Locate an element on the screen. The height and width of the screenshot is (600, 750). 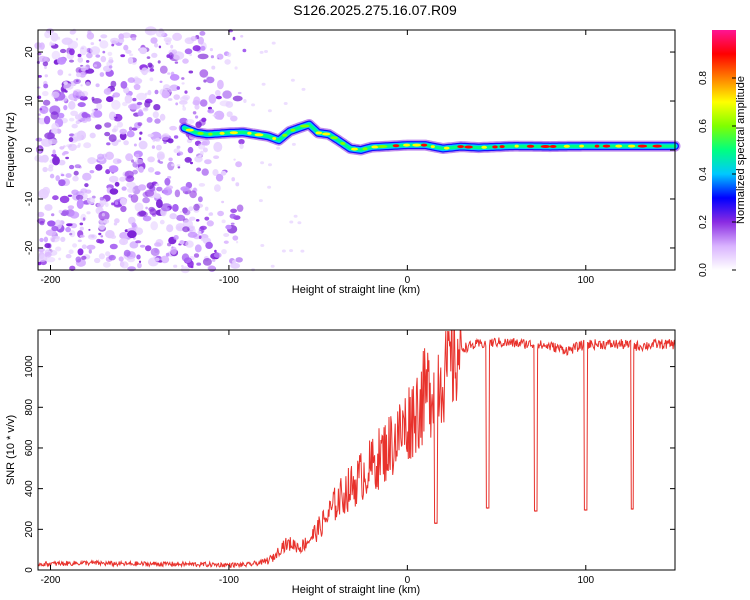
colorbar-label: Normalized spectral amplitude is located at coordinates (741, 150).